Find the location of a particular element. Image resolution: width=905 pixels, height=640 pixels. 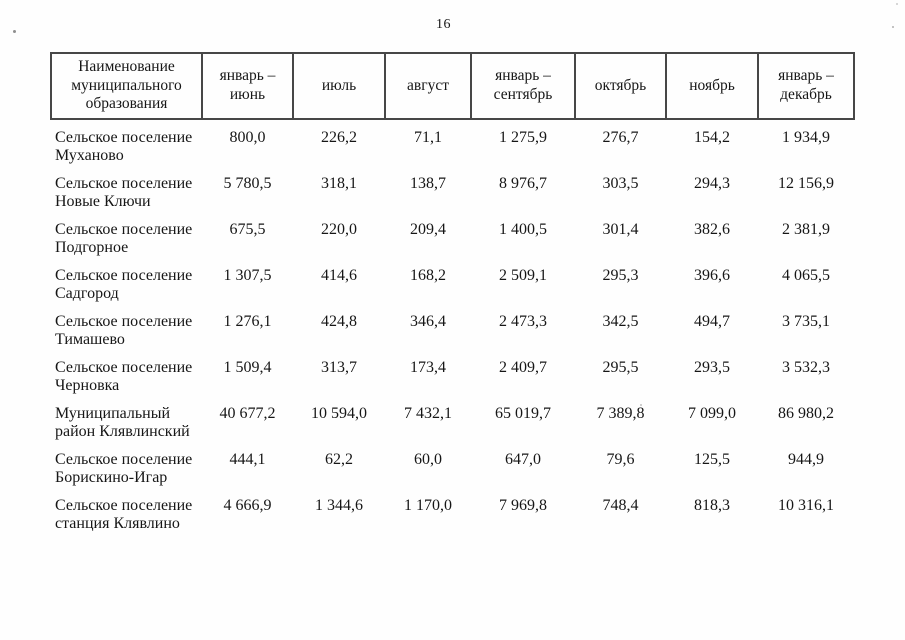

column-header-jan-dec: январь – декабрь is located at coordinates (806, 86).